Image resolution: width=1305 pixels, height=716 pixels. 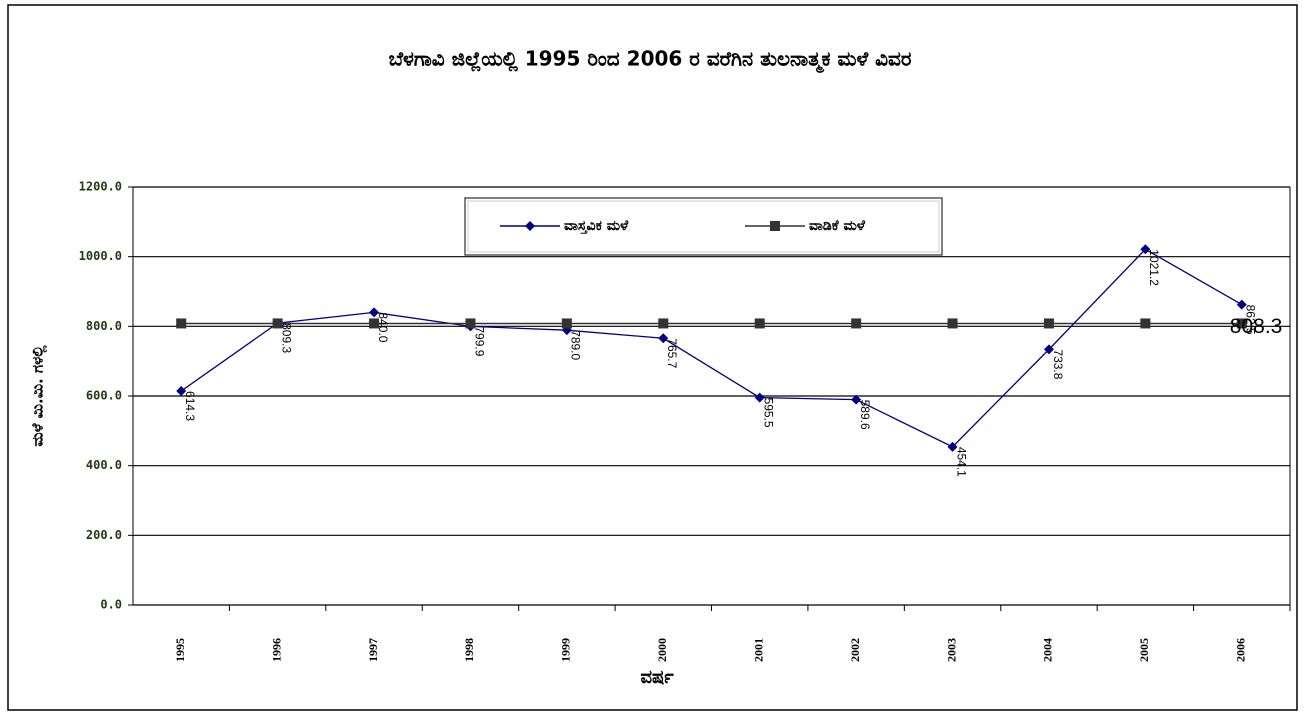 What do you see at coordinates (703, 226) in the screenshot?
I see `legend-box-shadow` at bounding box center [703, 226].